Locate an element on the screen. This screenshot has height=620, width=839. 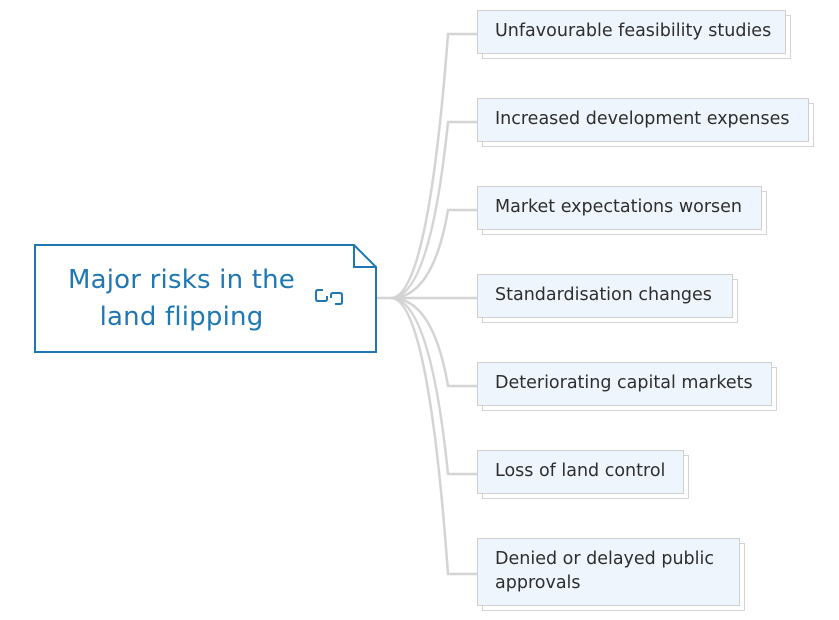
branch-topic-label: Increased development expenses is located at coordinates (642, 119).